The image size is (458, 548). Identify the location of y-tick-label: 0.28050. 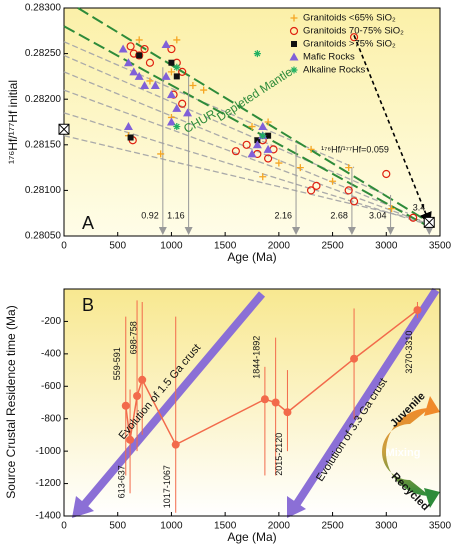
(43, 236).